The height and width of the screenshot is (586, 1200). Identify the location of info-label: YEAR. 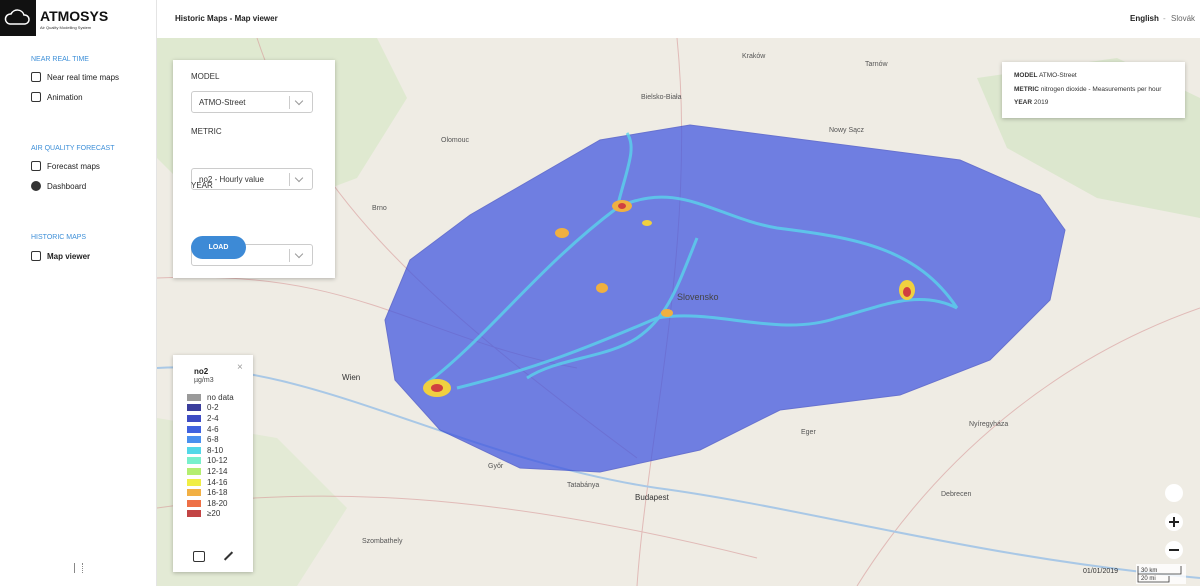
(1023, 102).